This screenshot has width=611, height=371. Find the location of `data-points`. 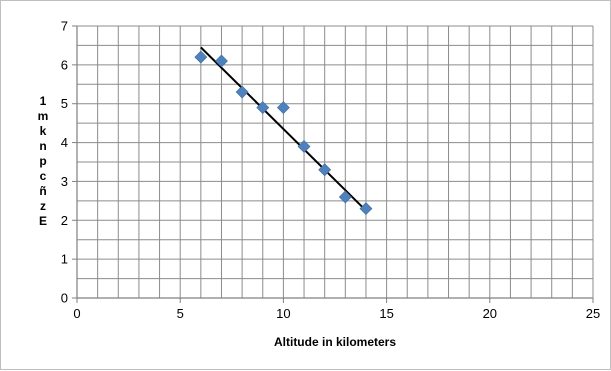

data-points is located at coordinates (283, 133).